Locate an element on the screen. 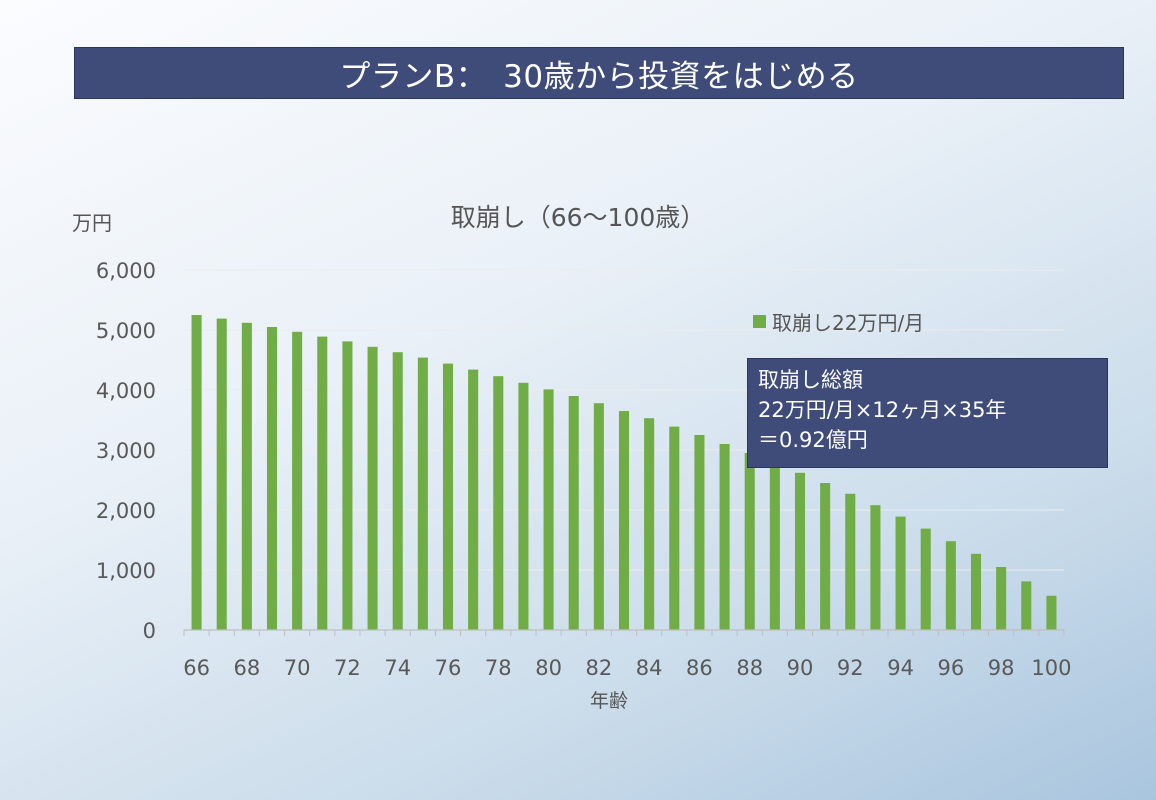 The width and height of the screenshot is (1156, 800). y-axis-unit-label: 万円 is located at coordinates (92, 223).